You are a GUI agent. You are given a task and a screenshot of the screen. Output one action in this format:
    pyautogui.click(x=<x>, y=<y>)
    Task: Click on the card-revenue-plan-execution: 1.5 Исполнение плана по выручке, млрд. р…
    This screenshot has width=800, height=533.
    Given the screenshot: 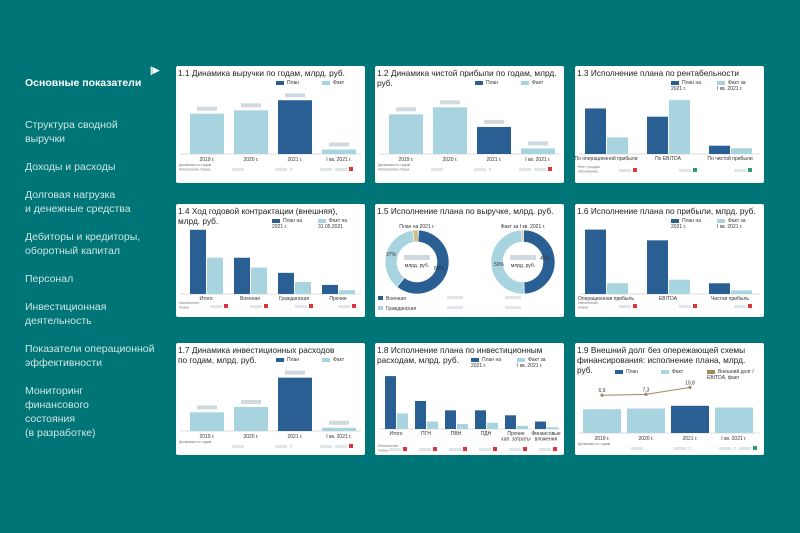 What is the action you would take?
    pyautogui.click(x=469, y=260)
    